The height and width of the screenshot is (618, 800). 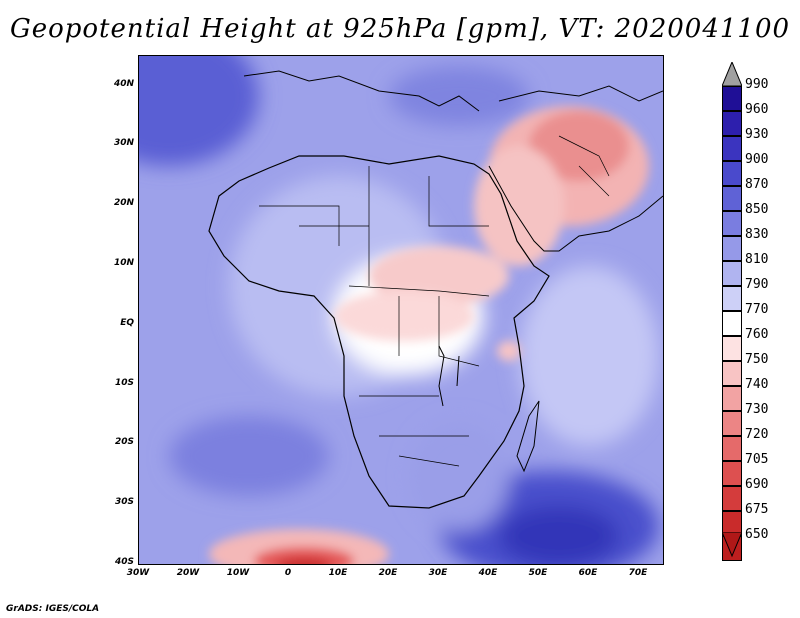 I want to click on x-tick-label-20e: 20E, so click(x=388, y=573).